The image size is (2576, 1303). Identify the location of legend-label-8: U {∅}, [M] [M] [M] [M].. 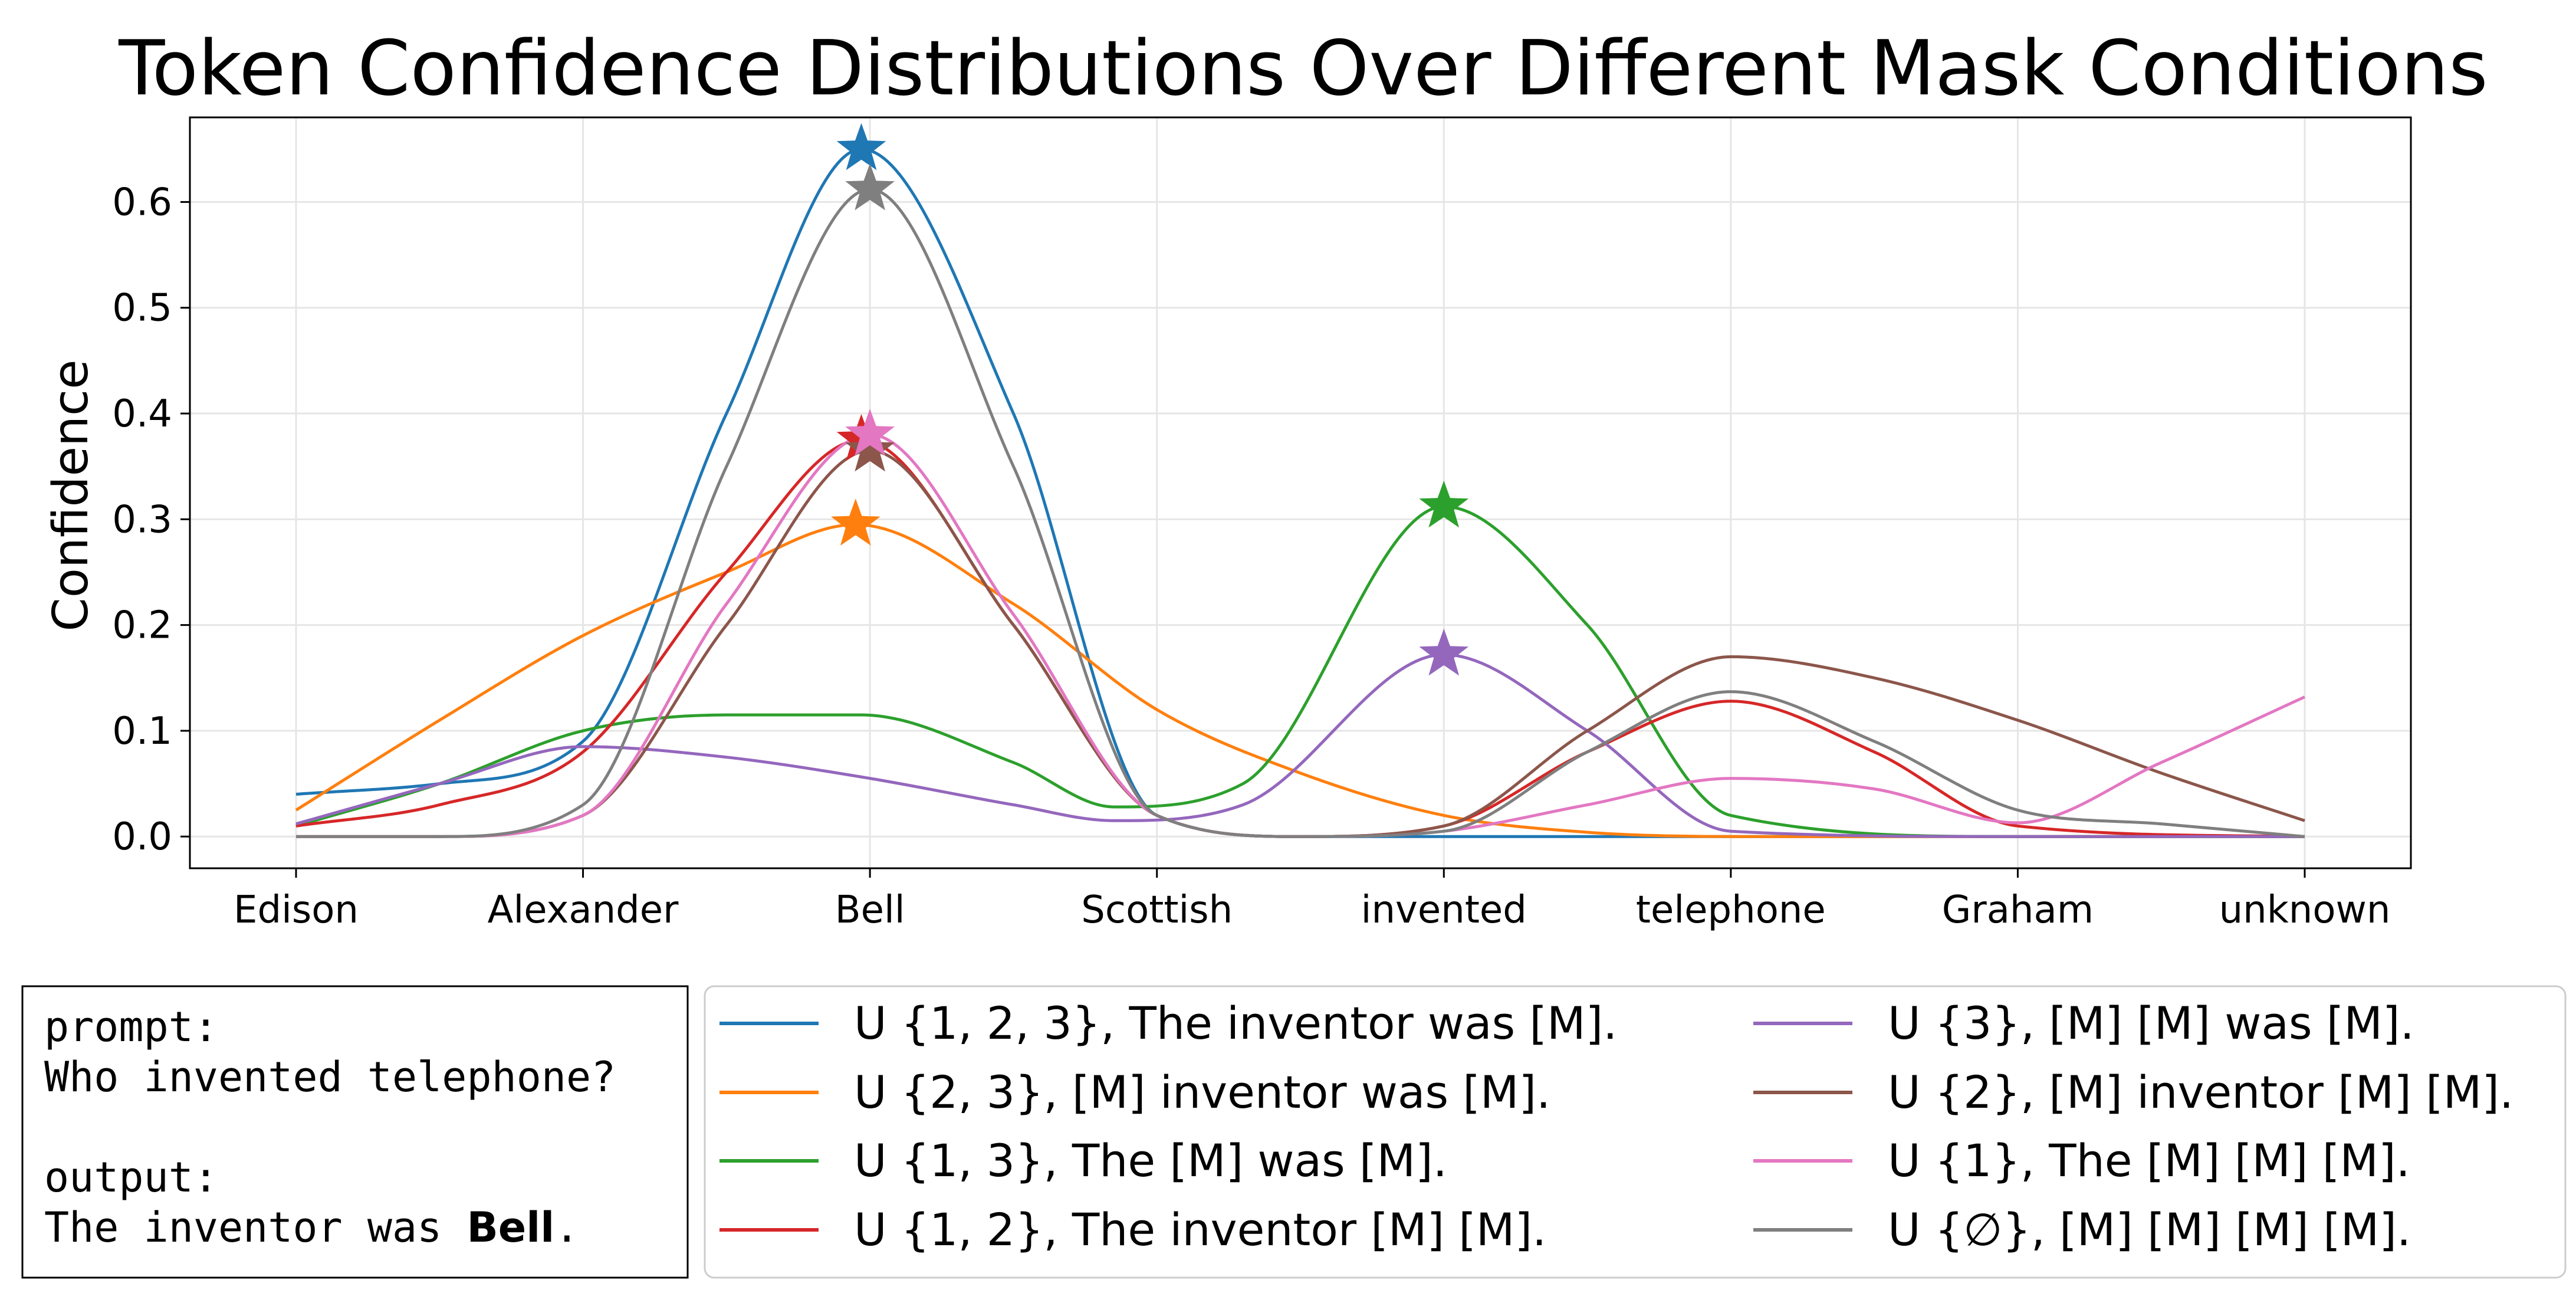
(2149, 1229).